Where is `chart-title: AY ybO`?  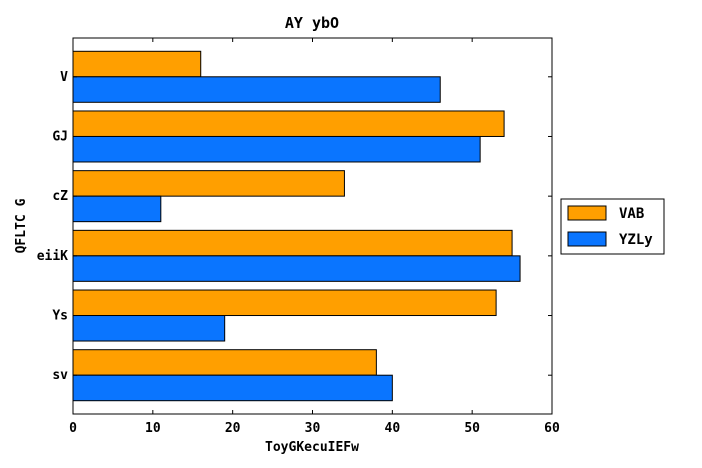 chart-title: AY ybO is located at coordinates (312, 23).